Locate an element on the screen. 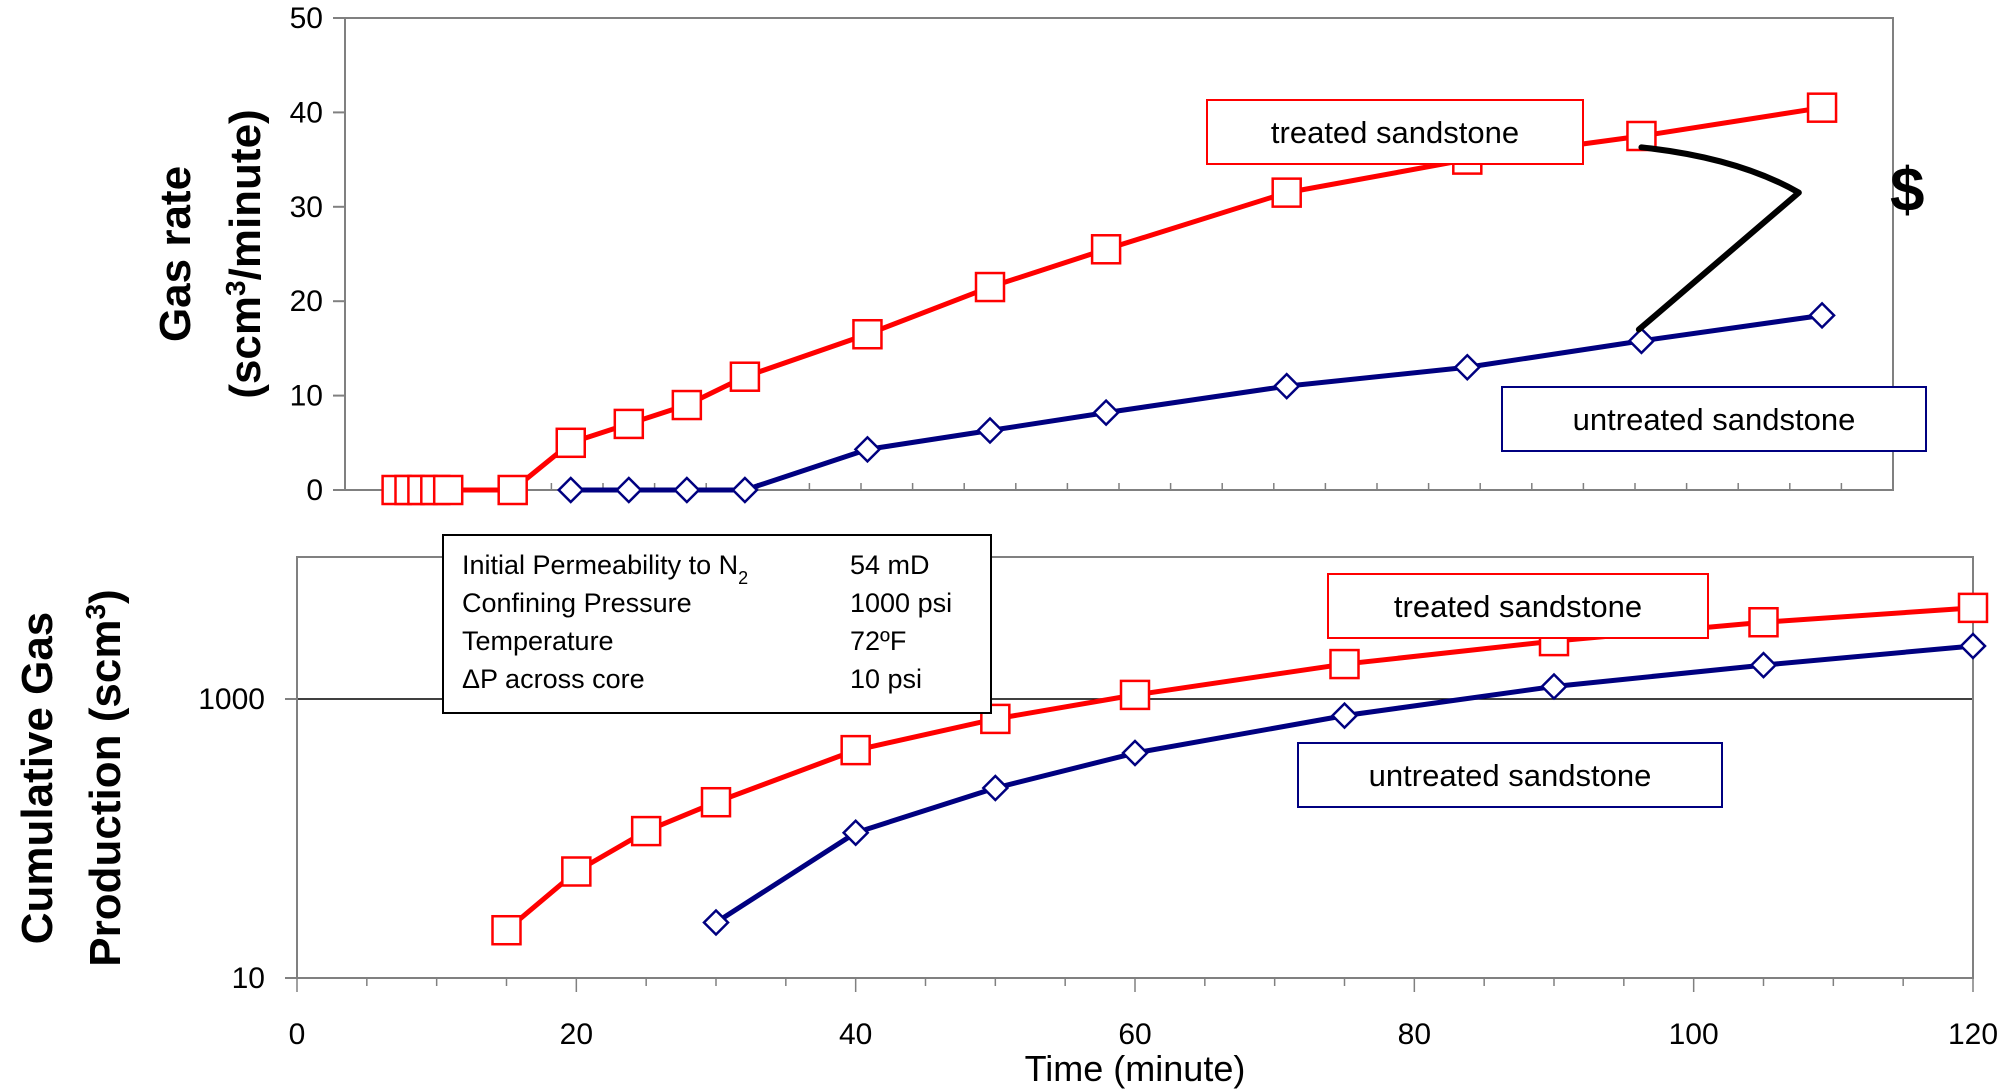 This screenshot has height=1089, width=2013. gas-rate-ylabel-line1: Gas rate is located at coordinates (175, 254).